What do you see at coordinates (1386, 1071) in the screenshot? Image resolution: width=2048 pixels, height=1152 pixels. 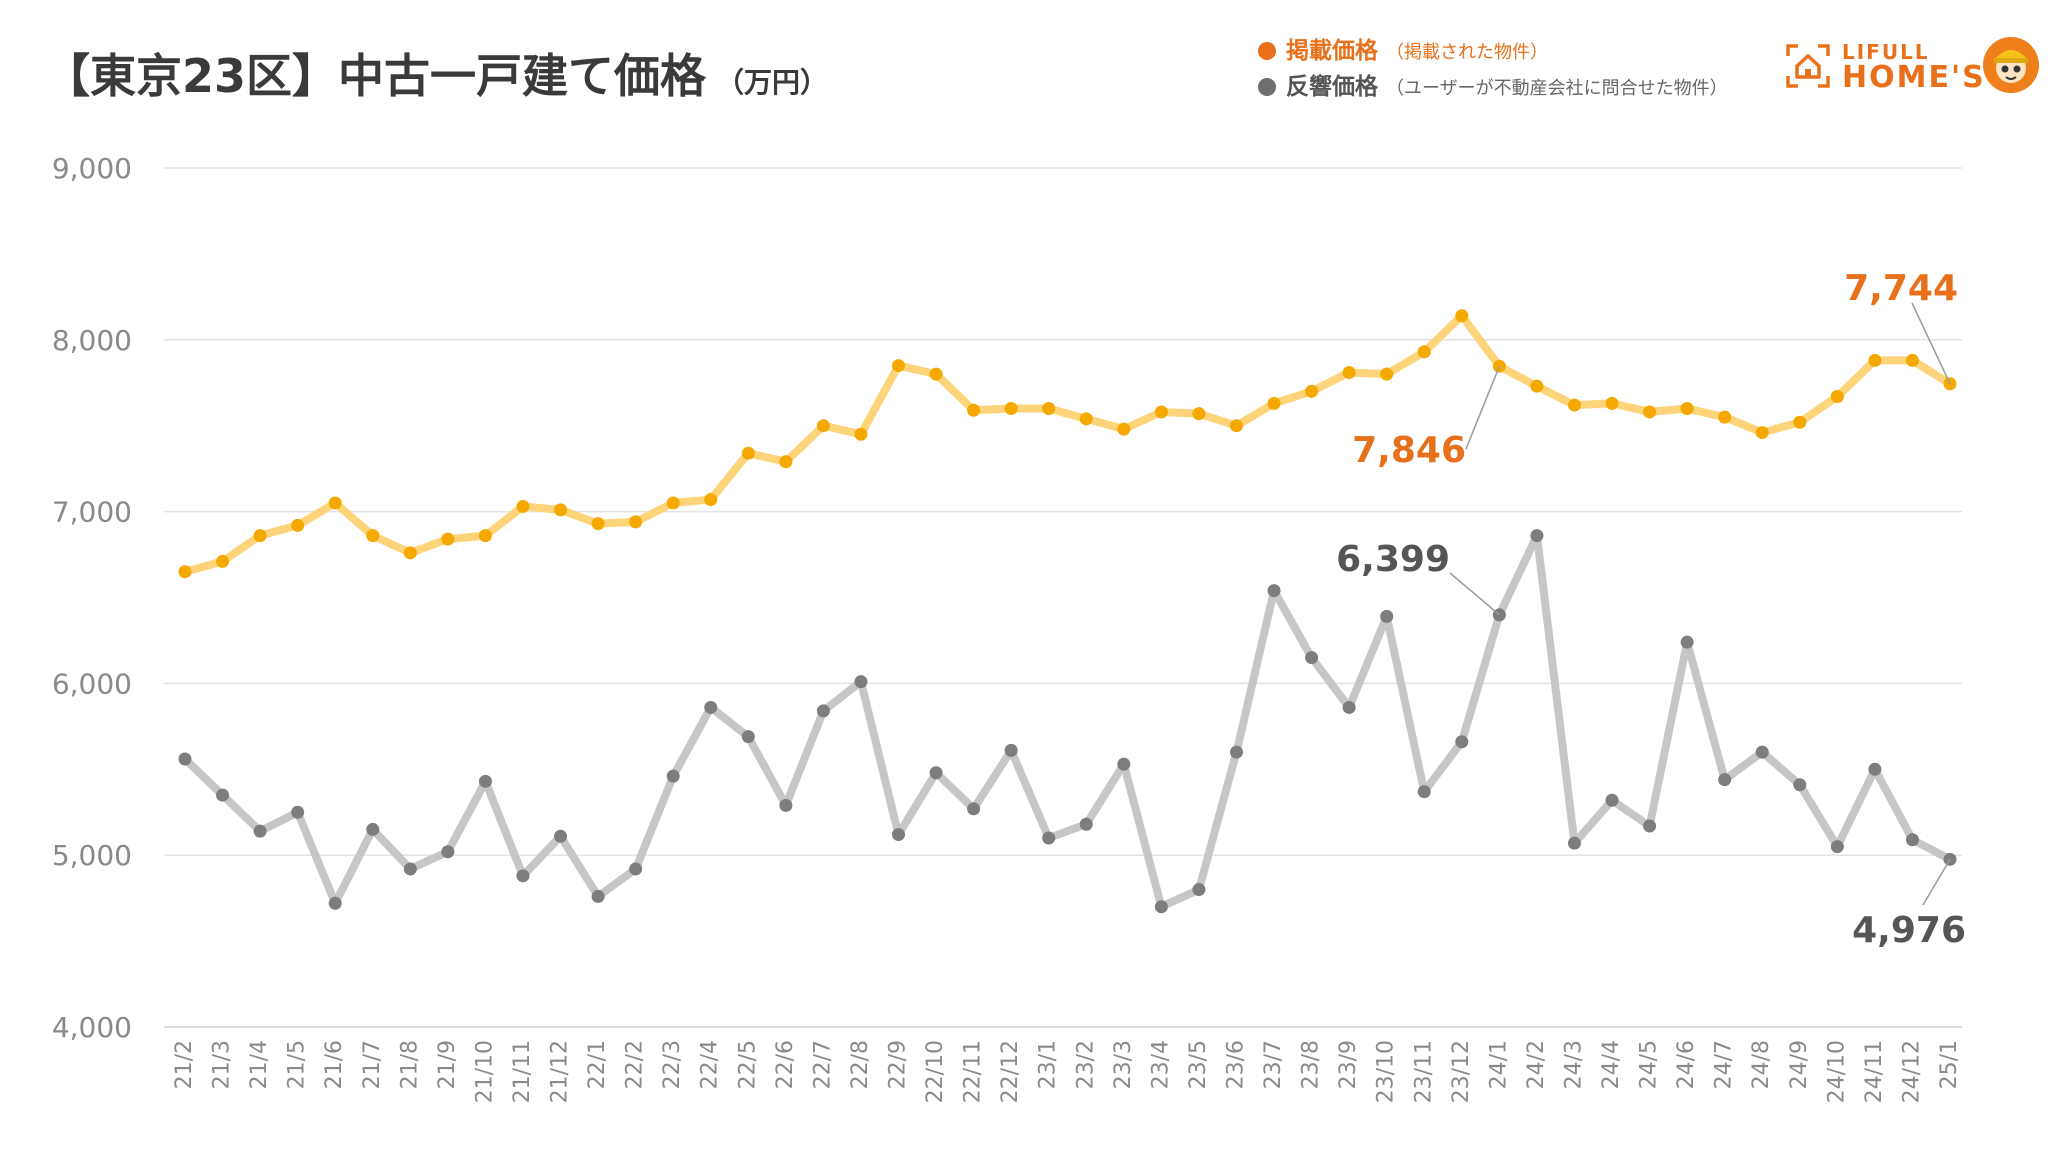 I see `x-tick-label: 23/10` at bounding box center [1386, 1071].